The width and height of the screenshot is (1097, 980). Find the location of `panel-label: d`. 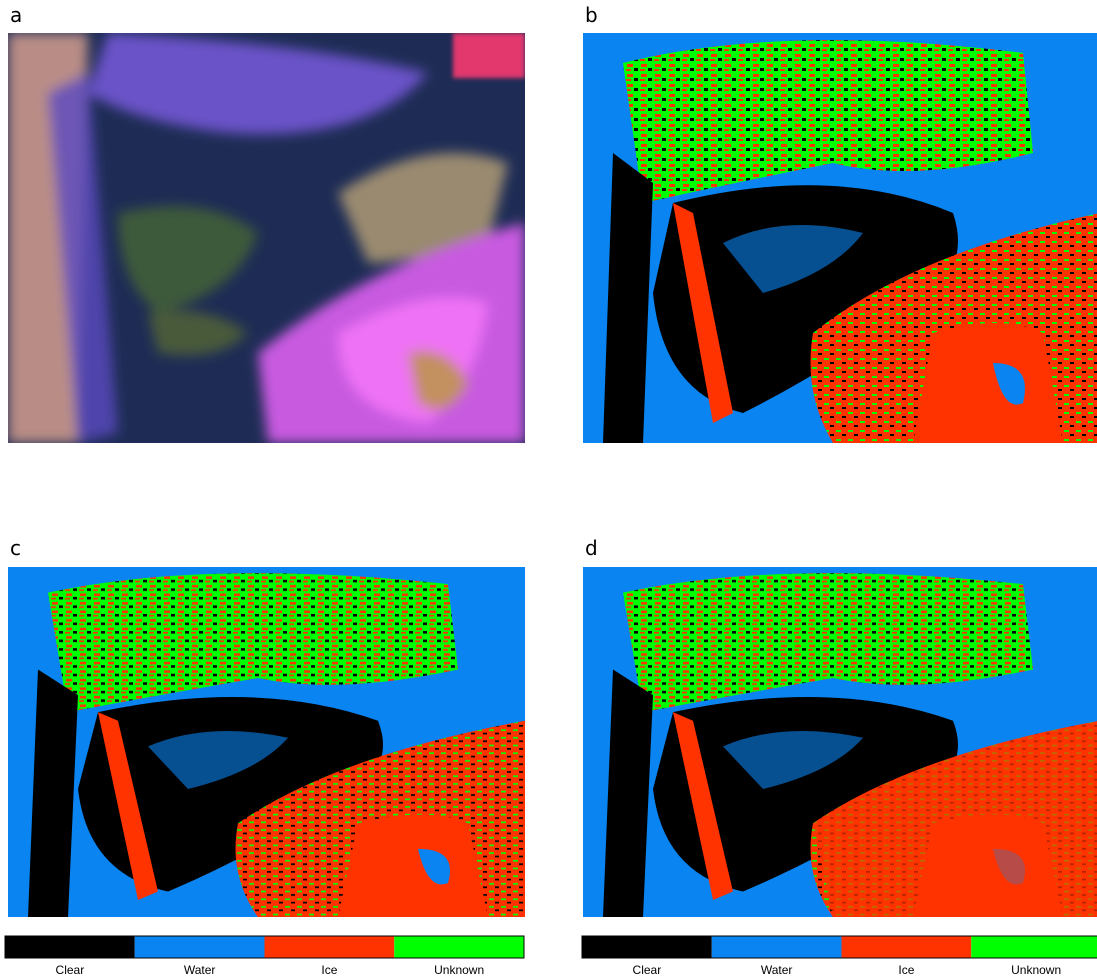

panel-label: d is located at coordinates (591, 548).